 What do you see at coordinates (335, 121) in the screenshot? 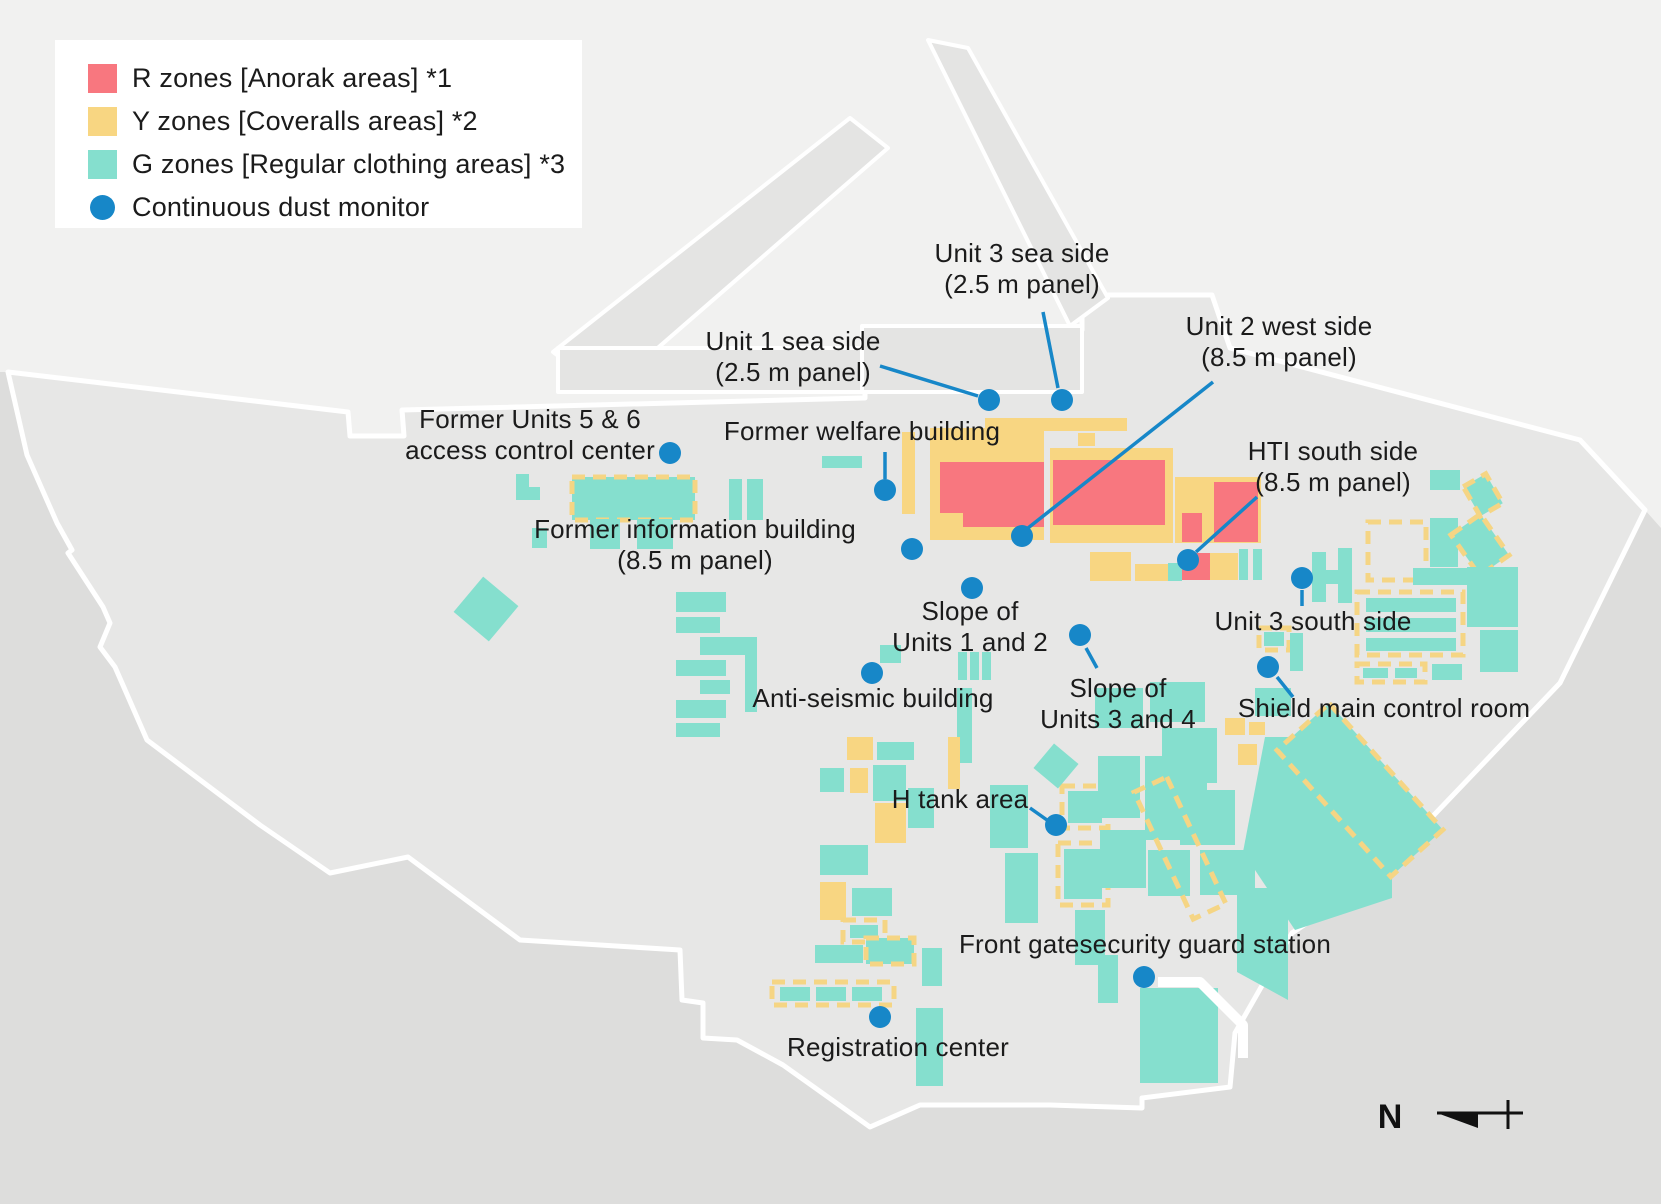
I see `legend-item-y-zones: Y zones [Coveralls areas] *2` at bounding box center [335, 121].